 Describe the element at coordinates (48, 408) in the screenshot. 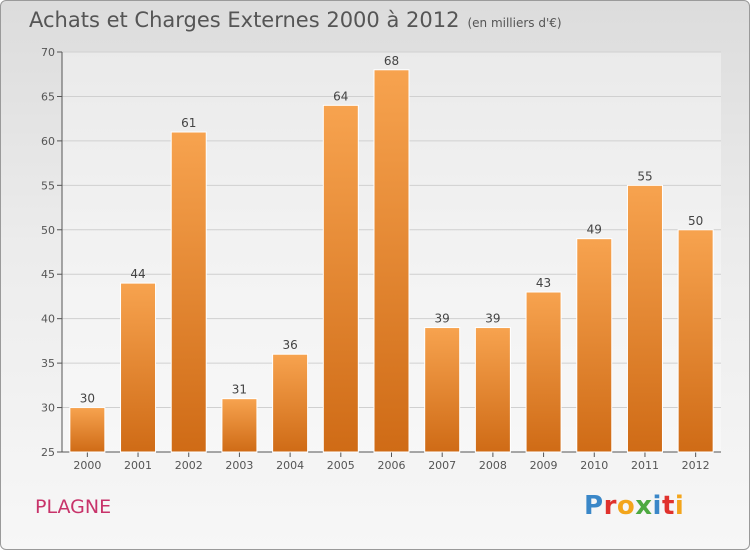

I see `y-tick-label: 30` at that location.